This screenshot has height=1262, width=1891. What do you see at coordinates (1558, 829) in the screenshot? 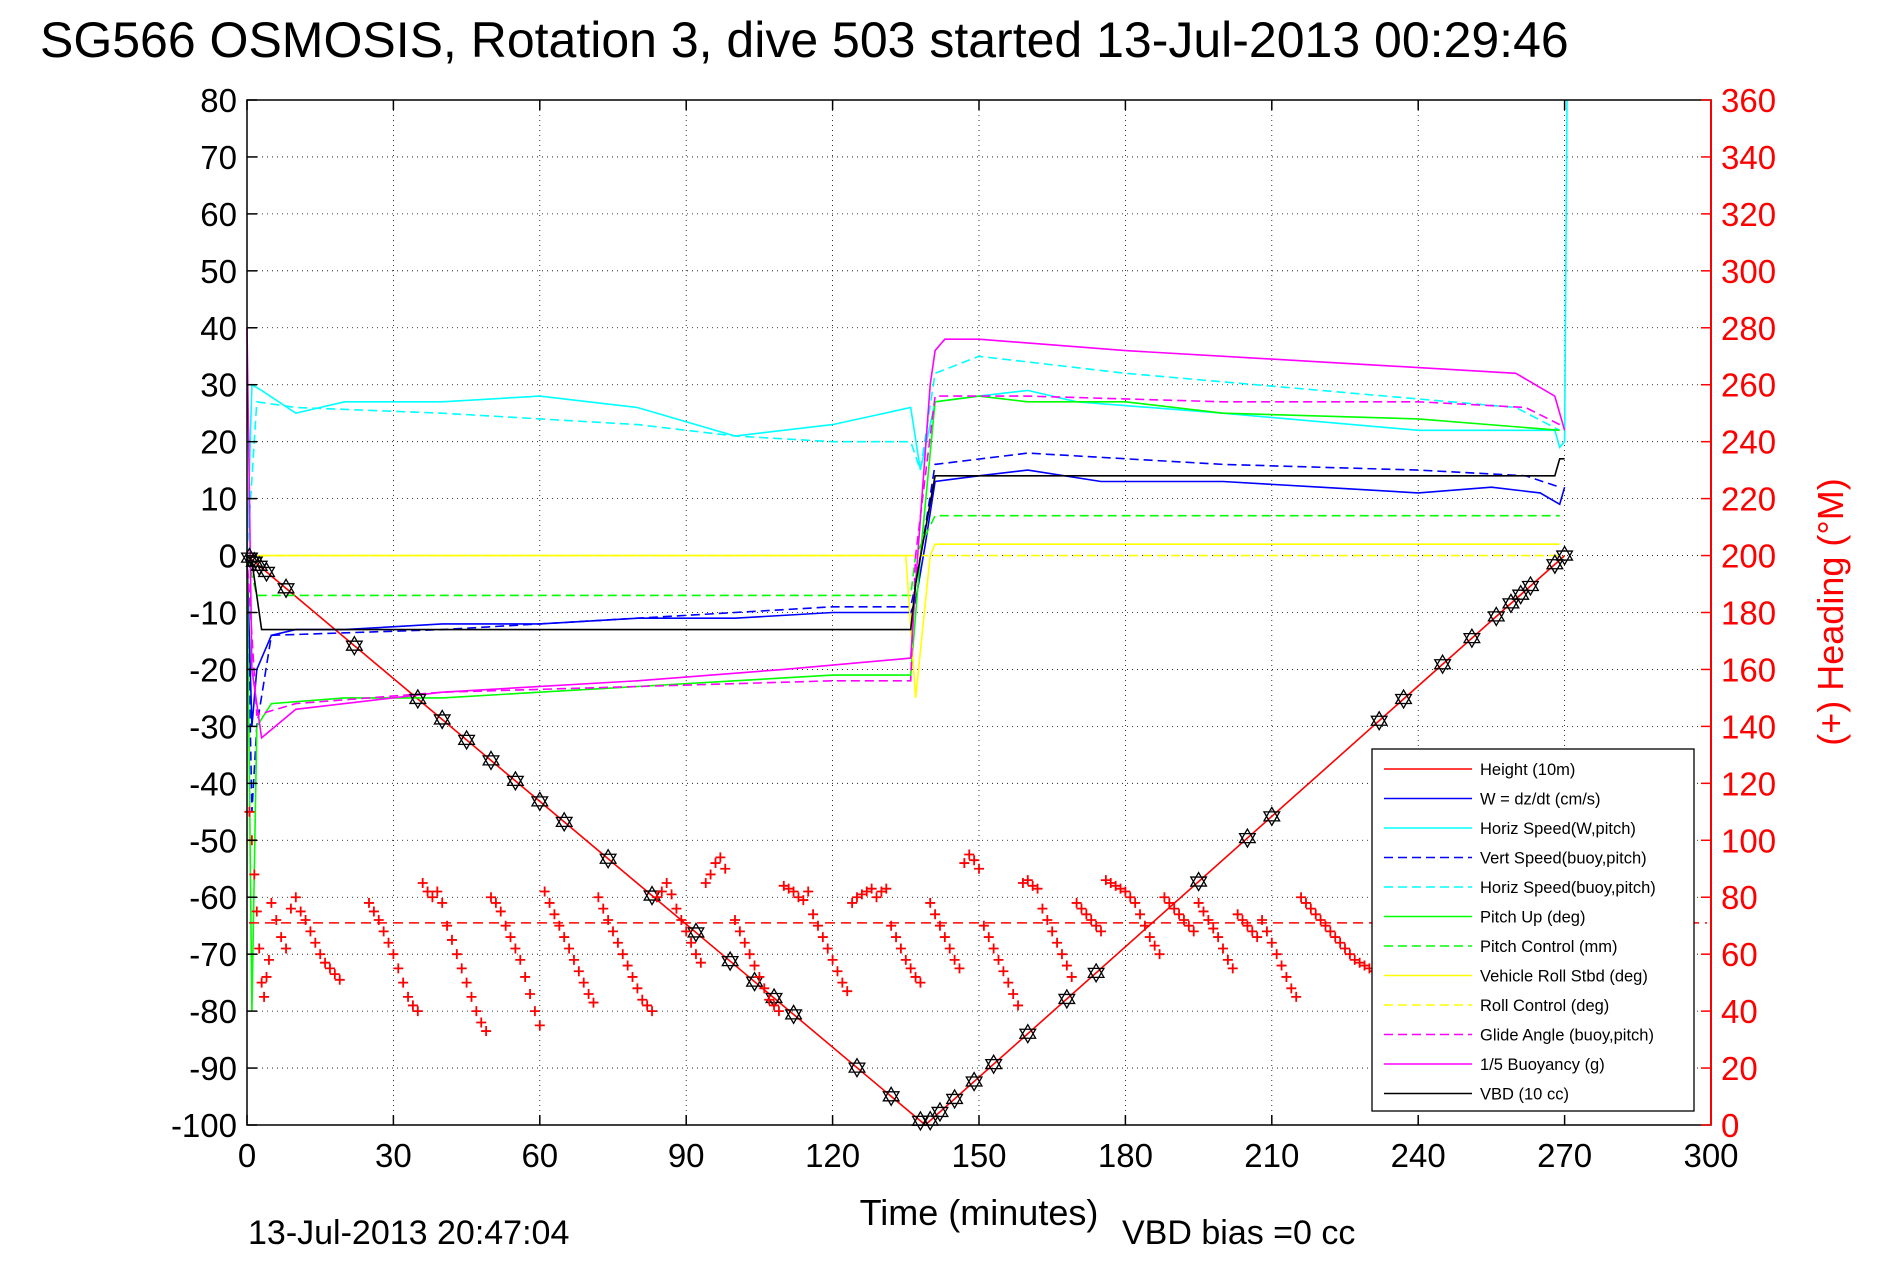
I see `legend-label: Horiz Speed(W,pitch)` at bounding box center [1558, 829].